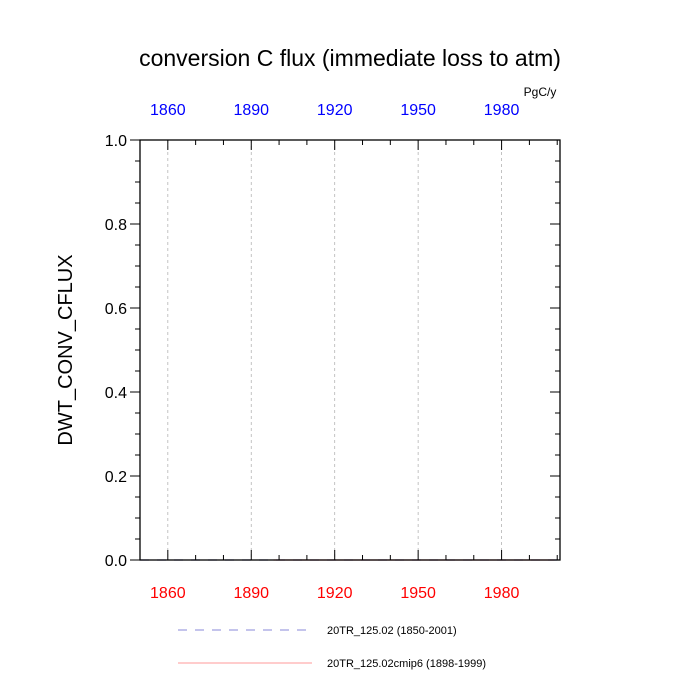  Describe the element at coordinates (502, 593) in the screenshot. I see `x-tick-label-bottom-1980: 1980` at that location.